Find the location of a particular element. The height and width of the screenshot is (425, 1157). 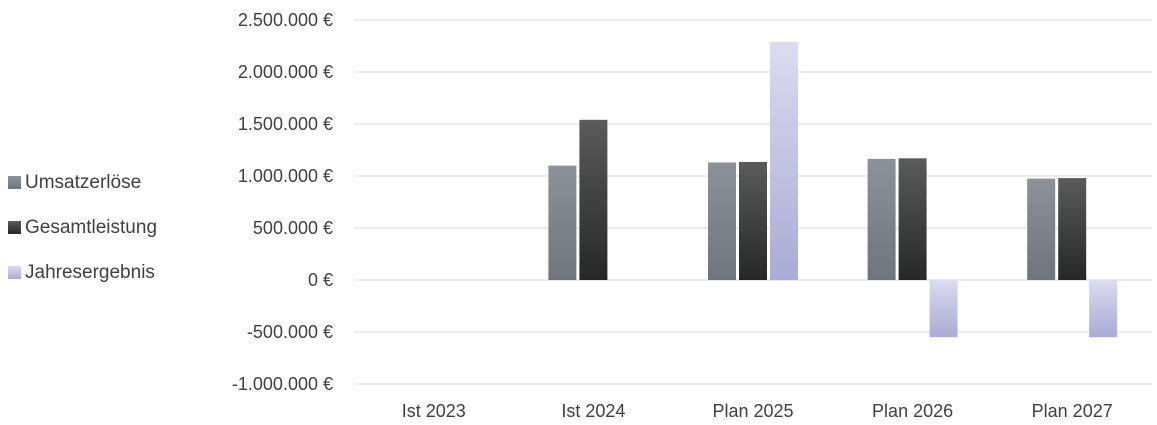

y-tick-label: 2.500.000 € is located at coordinates (285, 20).